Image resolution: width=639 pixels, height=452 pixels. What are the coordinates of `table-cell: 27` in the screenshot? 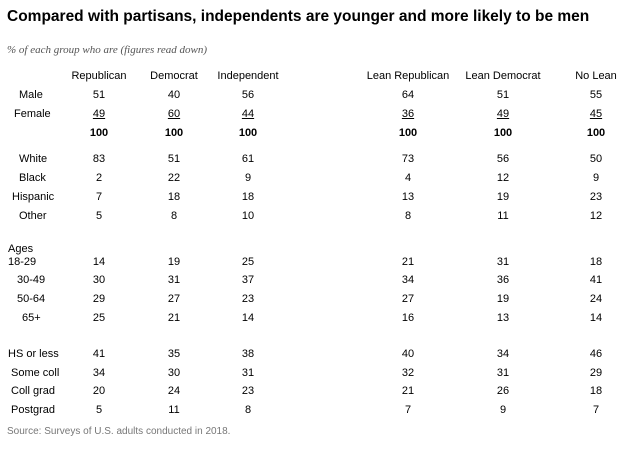 It's located at (174, 299).